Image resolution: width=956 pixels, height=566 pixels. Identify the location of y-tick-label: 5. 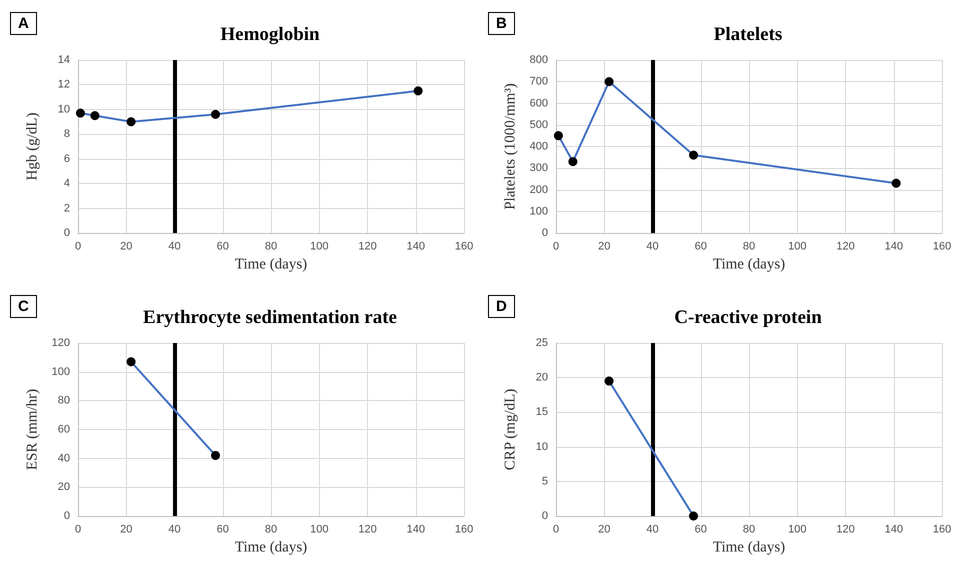
(545, 481).